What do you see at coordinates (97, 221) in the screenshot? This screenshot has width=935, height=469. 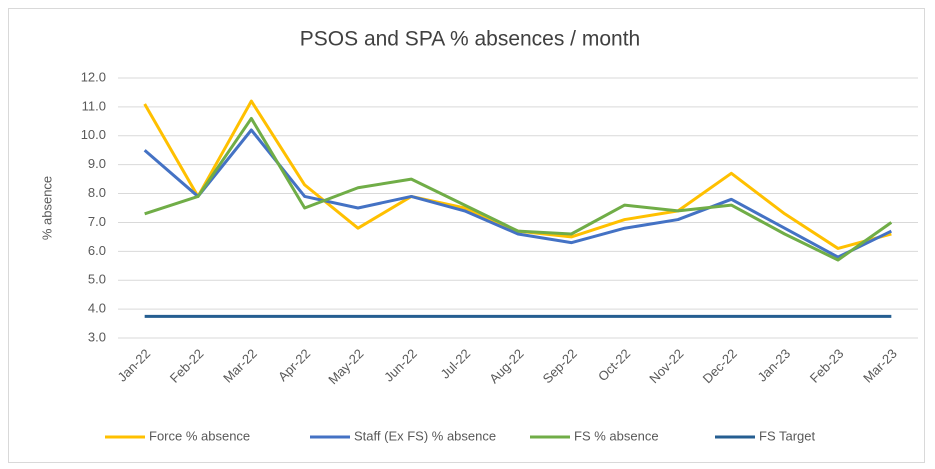 I see `y-tick-label: 7.0` at bounding box center [97, 221].